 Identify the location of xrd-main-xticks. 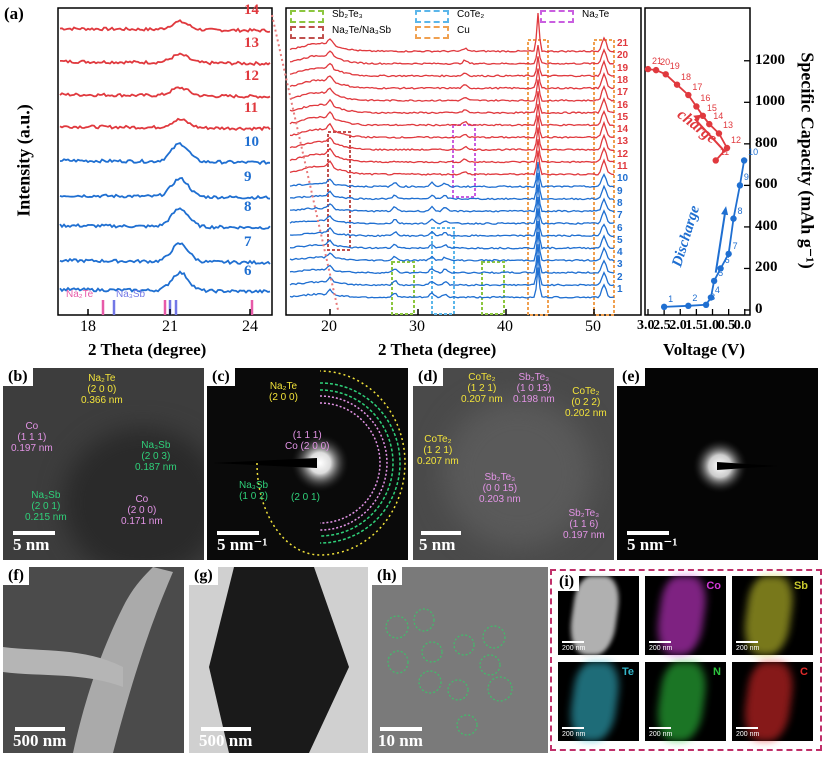
(462, 312).